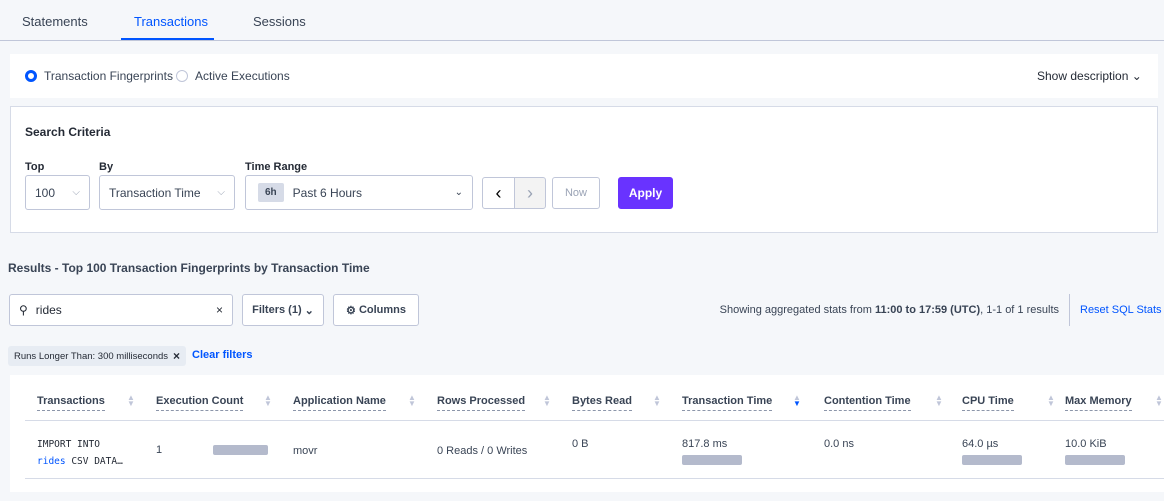 The image size is (1164, 501). I want to click on transaction-time-bar, so click(712, 460).